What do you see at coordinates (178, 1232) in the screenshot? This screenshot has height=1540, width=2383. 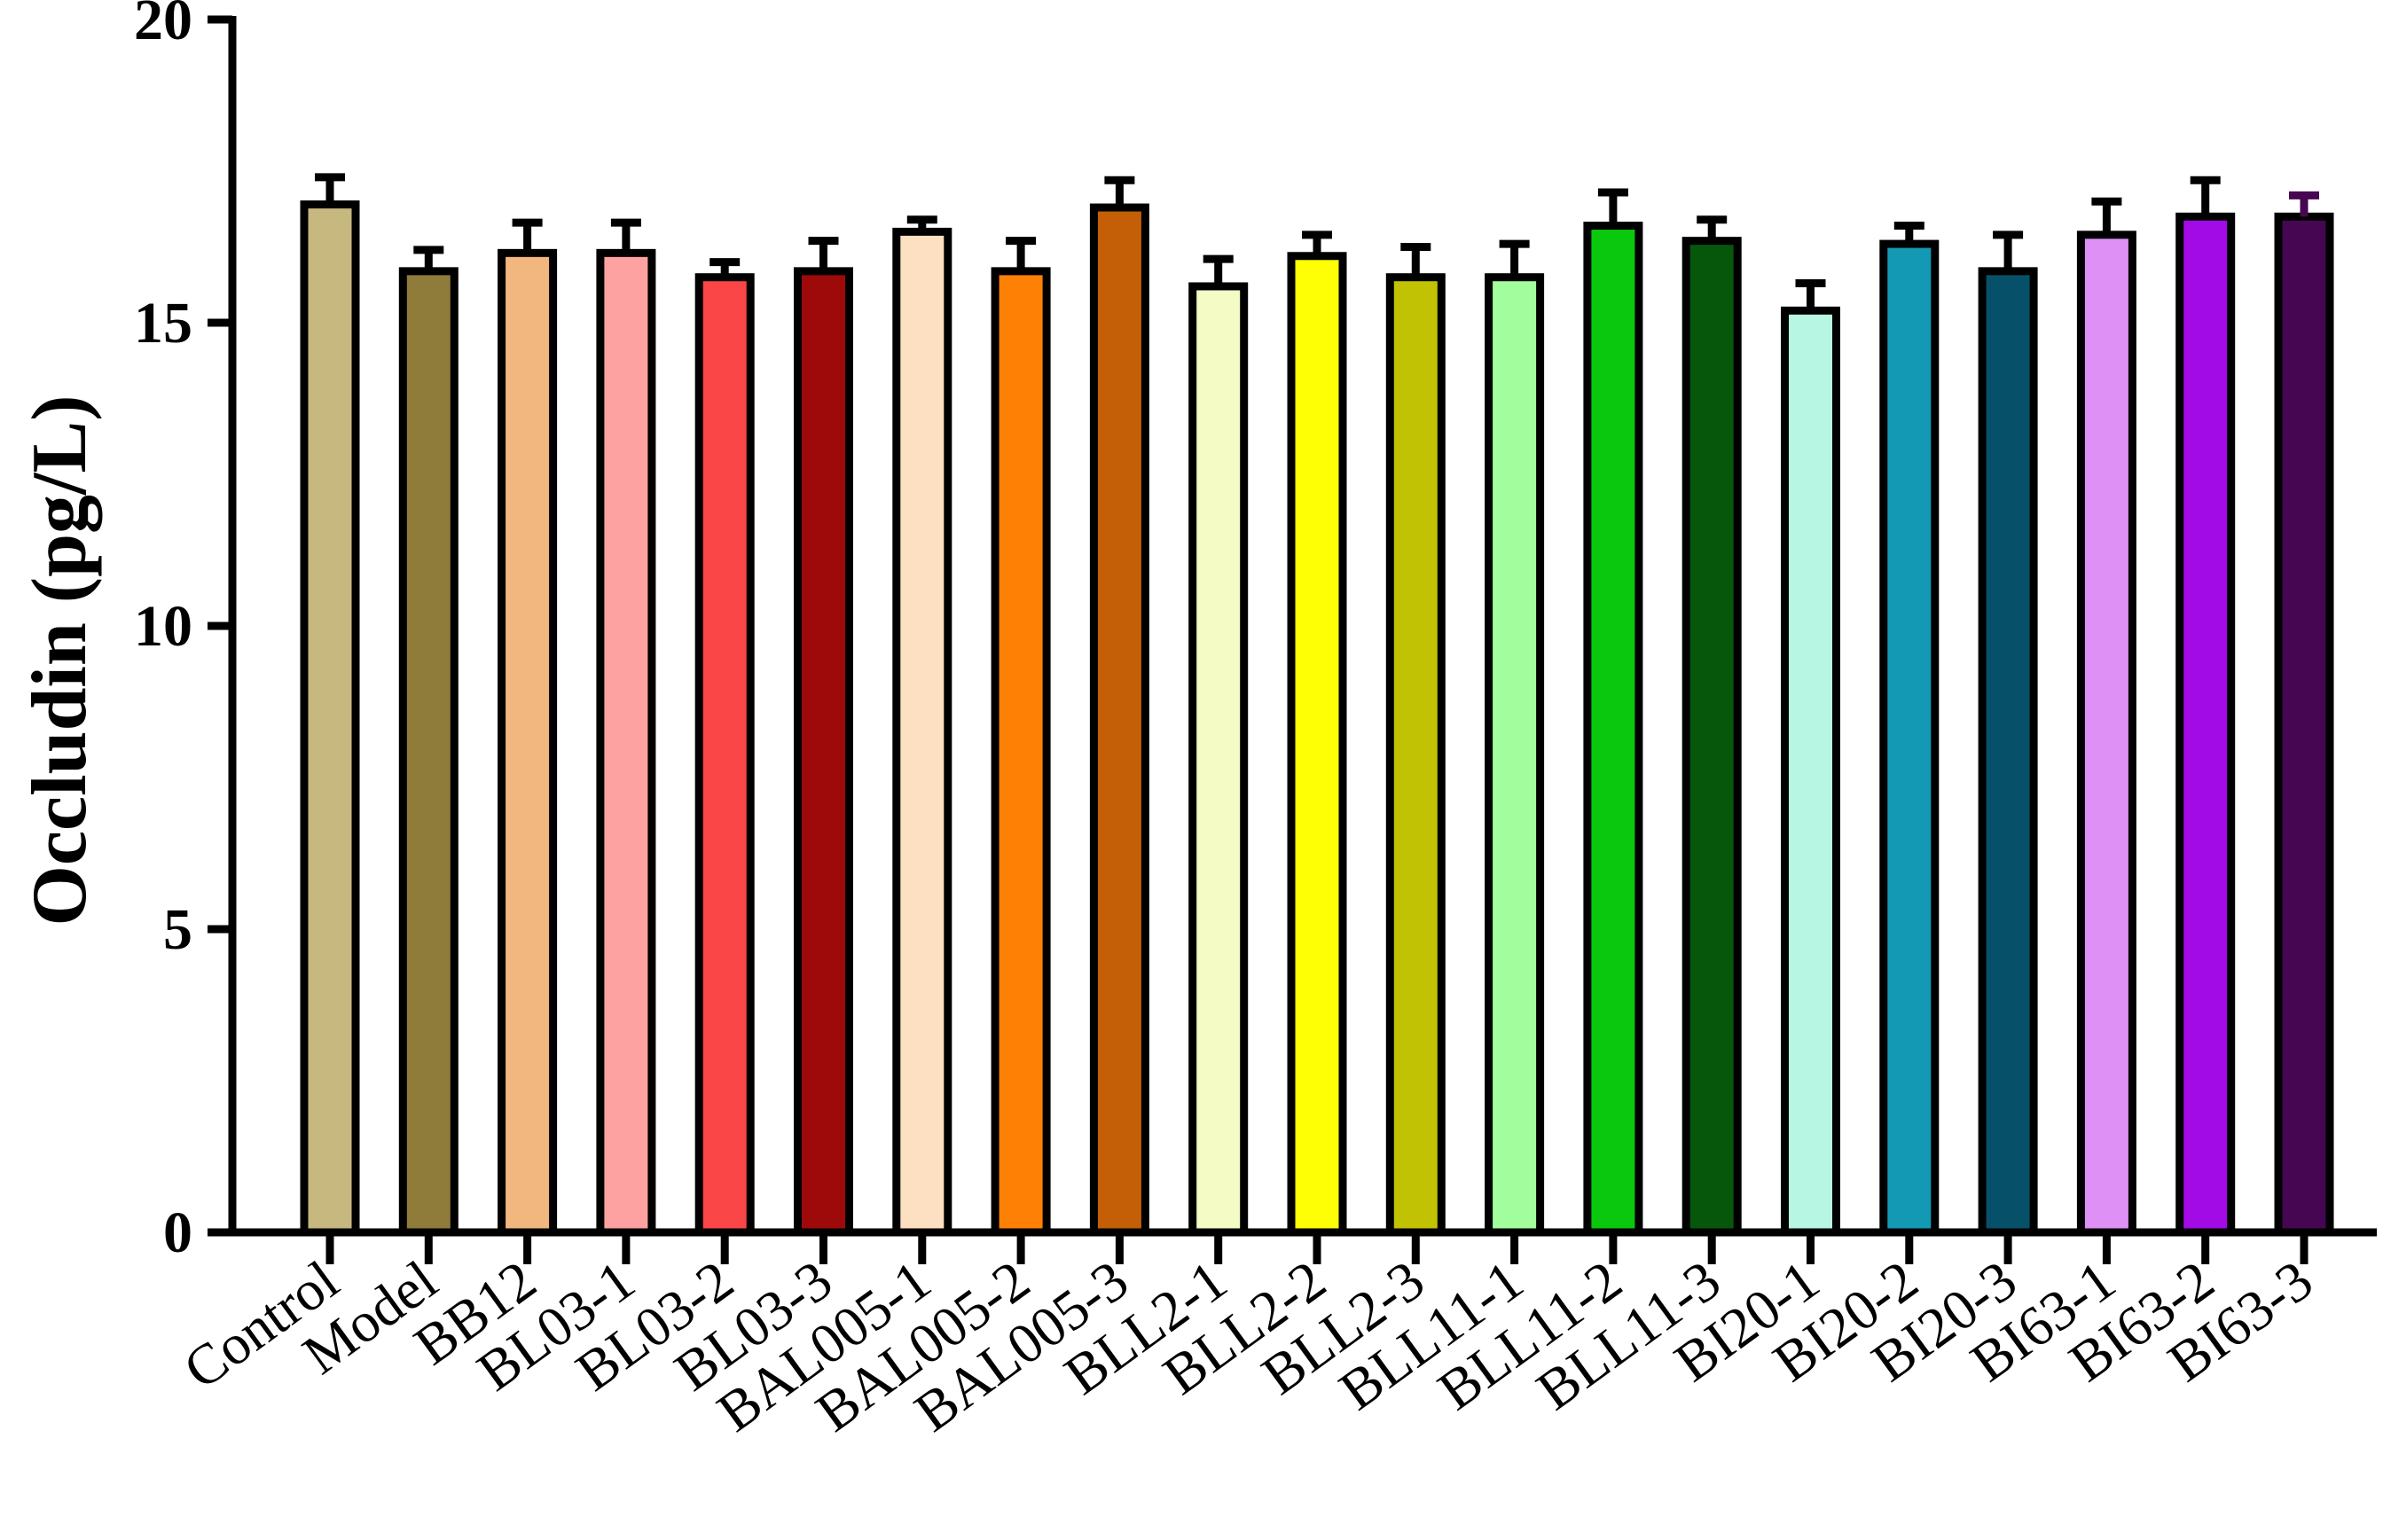 I see `y-tick-label: 0` at bounding box center [178, 1232].